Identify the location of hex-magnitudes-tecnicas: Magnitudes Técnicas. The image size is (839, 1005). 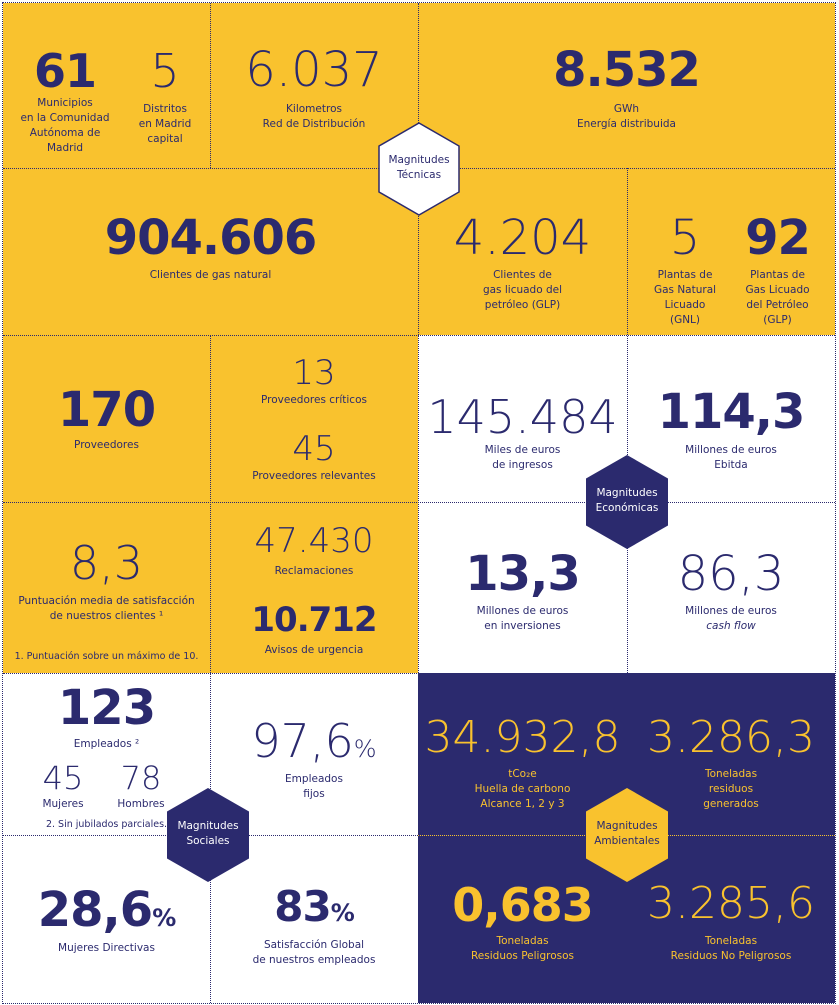
(419, 169).